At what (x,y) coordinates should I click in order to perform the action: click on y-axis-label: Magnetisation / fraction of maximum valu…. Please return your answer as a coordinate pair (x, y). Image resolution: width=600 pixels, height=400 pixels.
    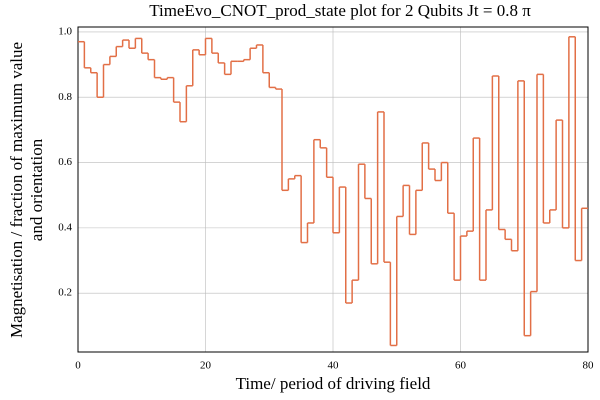
    Looking at the image, I should click on (16, 190).